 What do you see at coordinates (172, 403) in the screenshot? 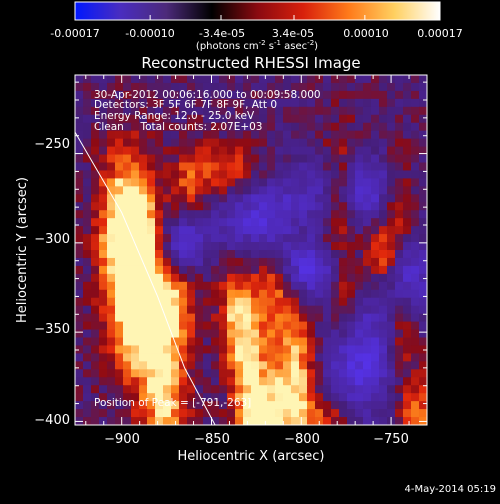
I see `peak-position-text: Position of Peak = [-791,-263]` at bounding box center [172, 403].